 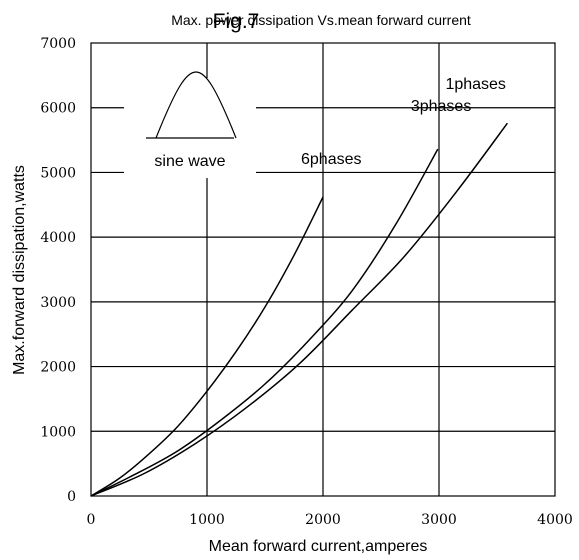 What do you see at coordinates (331, 159) in the screenshot?
I see `series-label-6phases: 6phases` at bounding box center [331, 159].